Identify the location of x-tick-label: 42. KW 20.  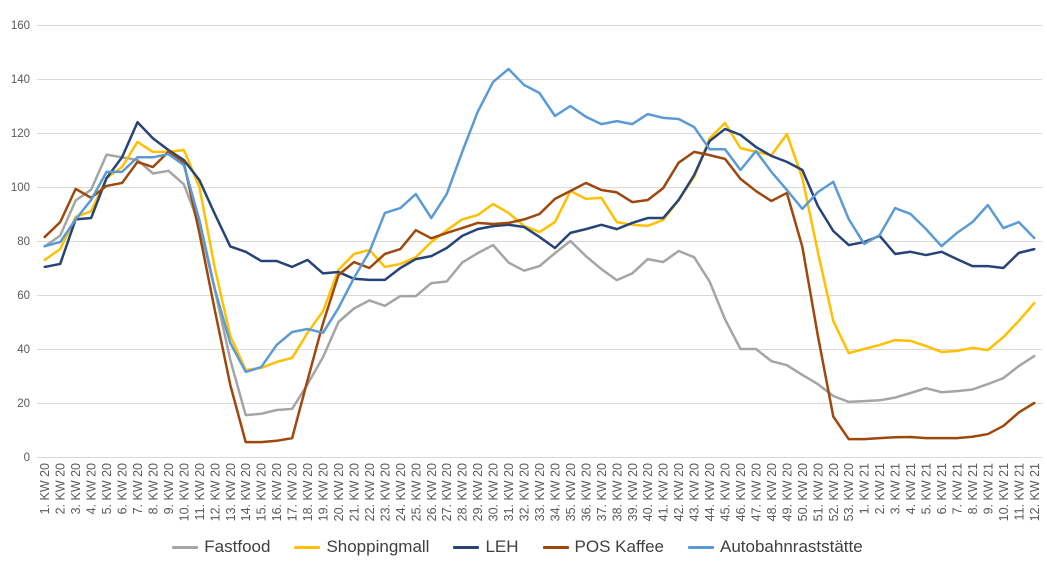
(679, 492).